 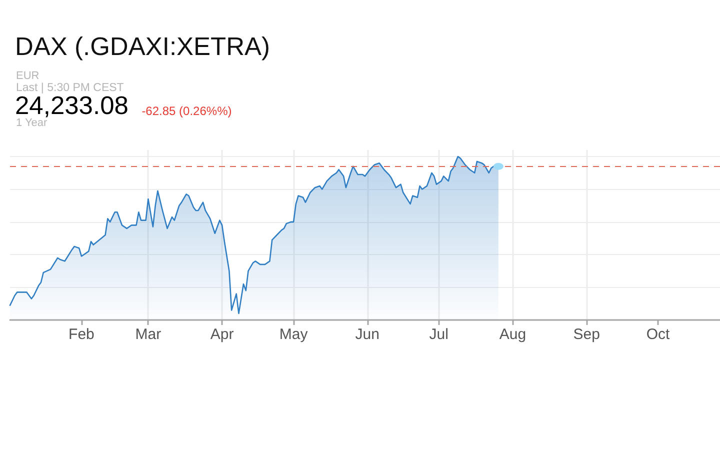 What do you see at coordinates (70, 88) in the screenshot?
I see `text: Last | 5:30 PM CEST` at bounding box center [70, 88].